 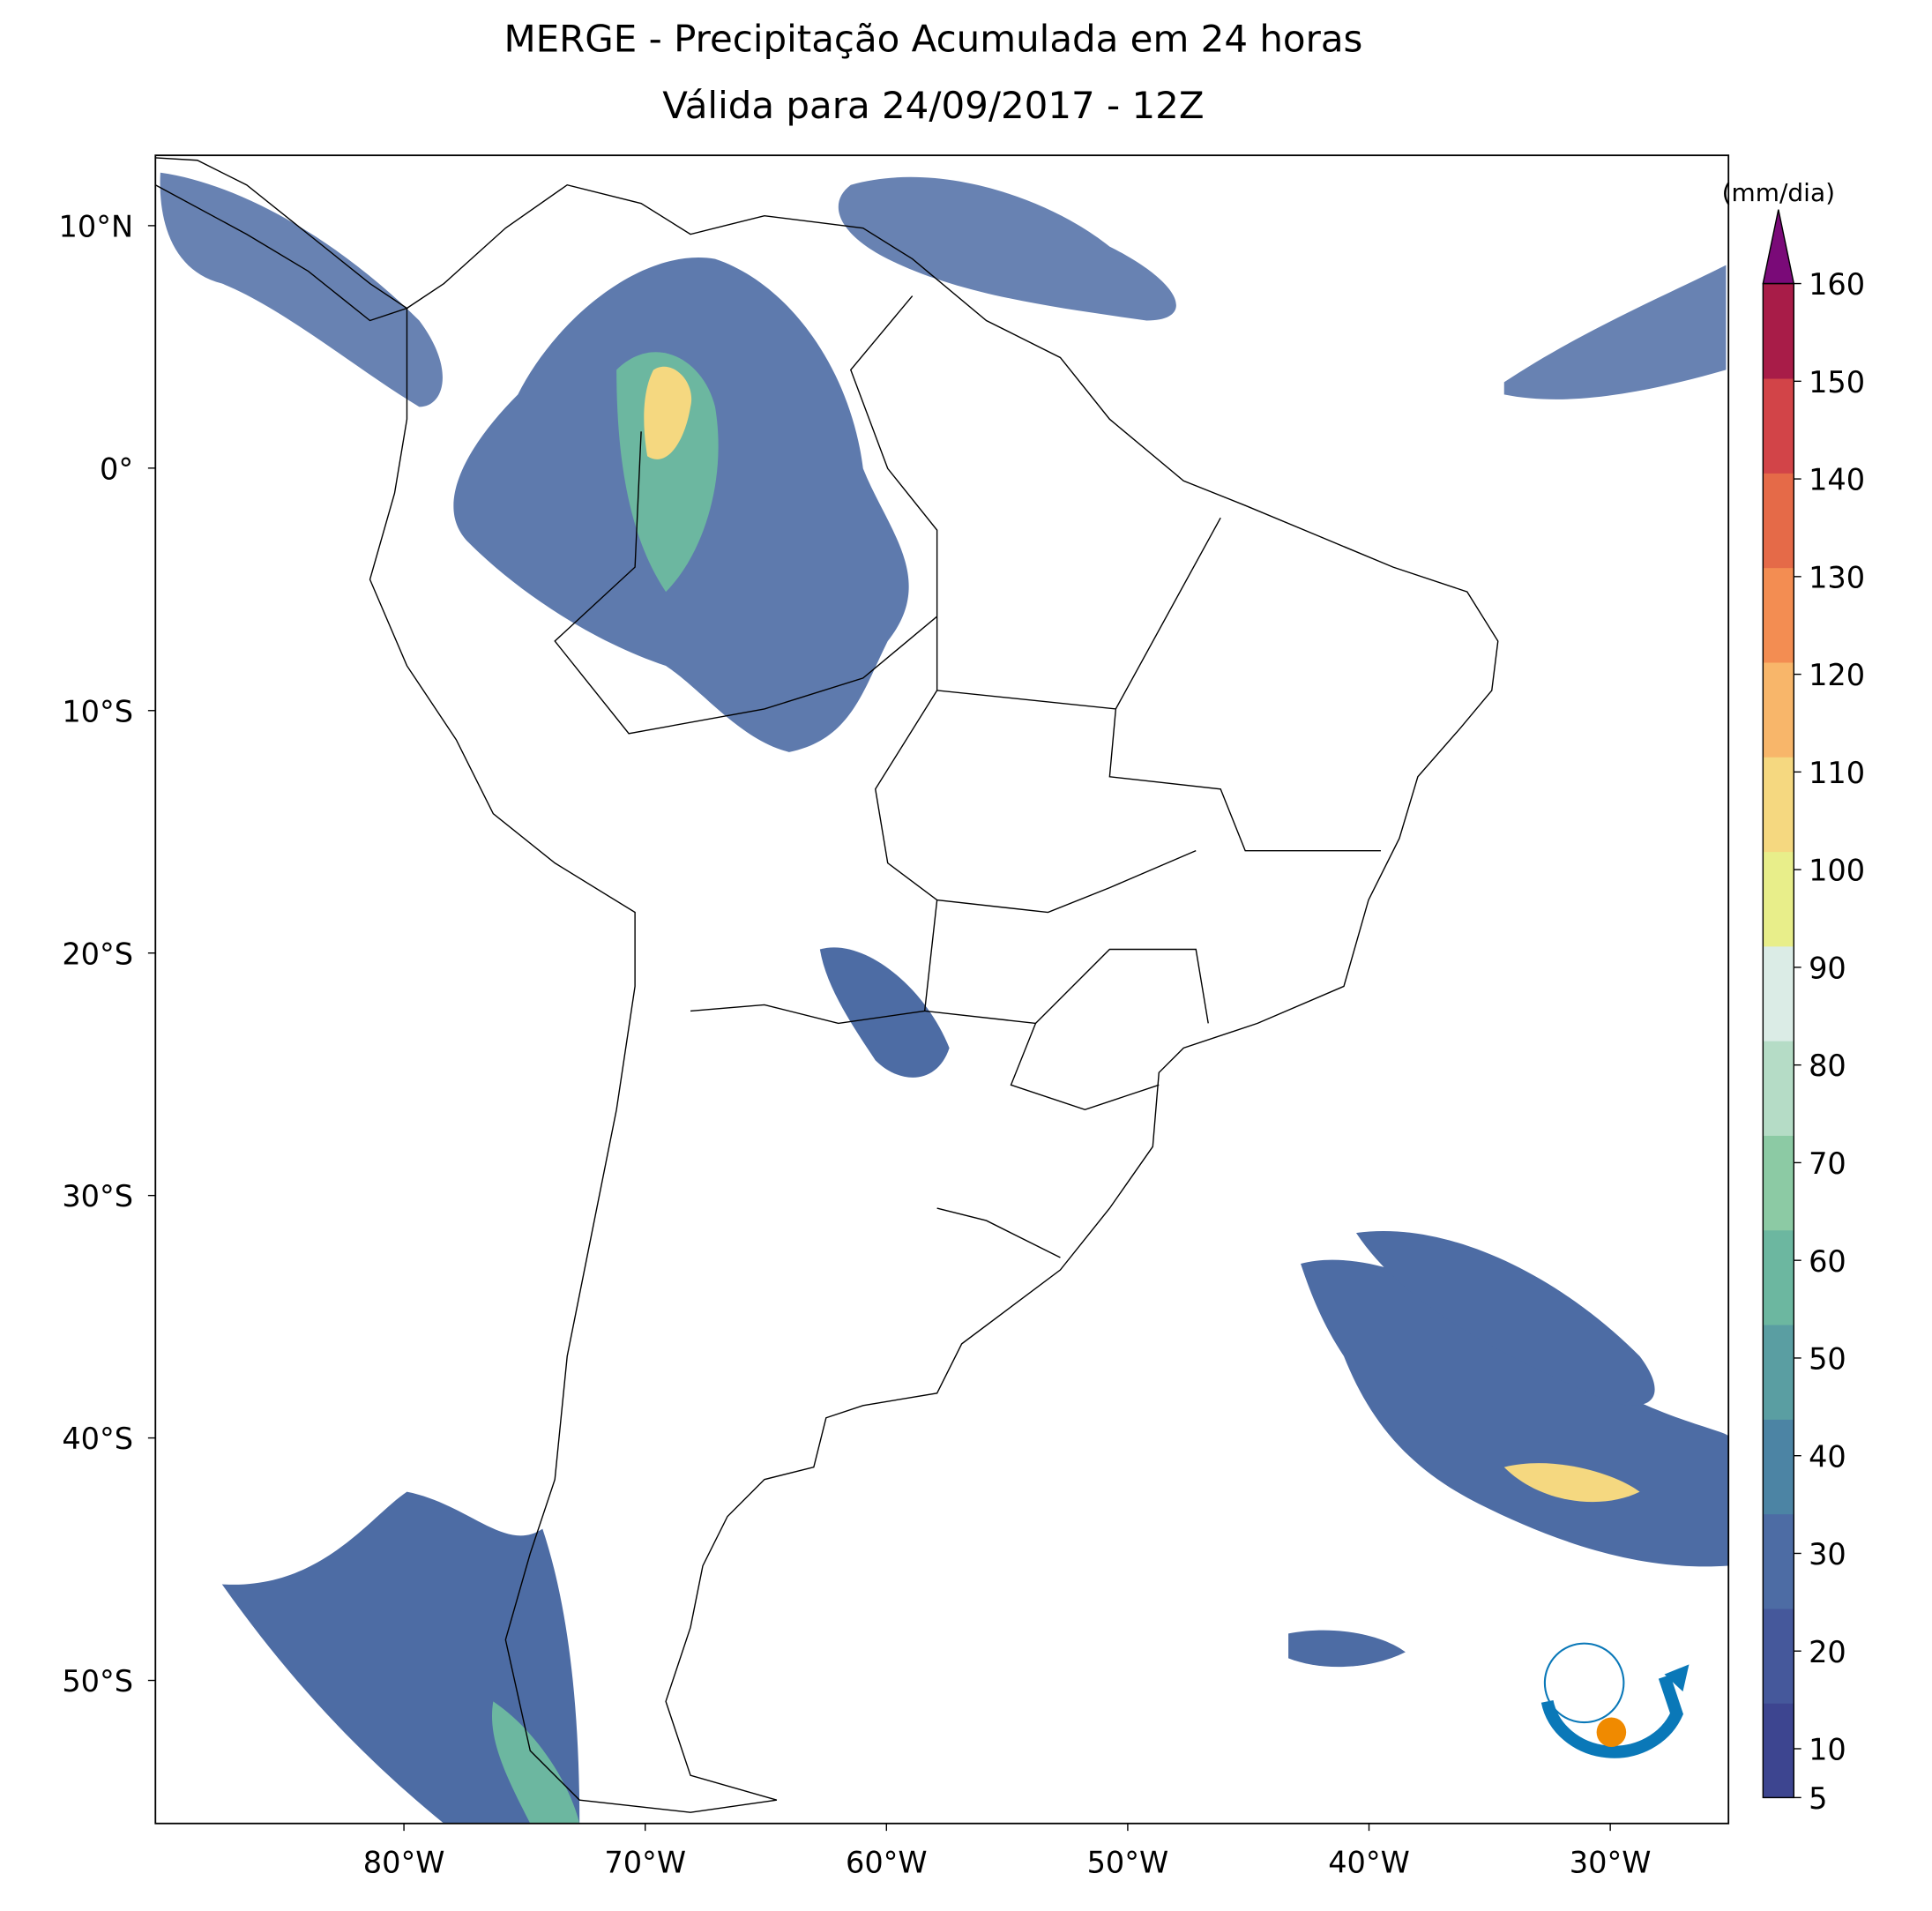 I want to click on colorbar-tick-label: 20, so click(x=1827, y=1652).